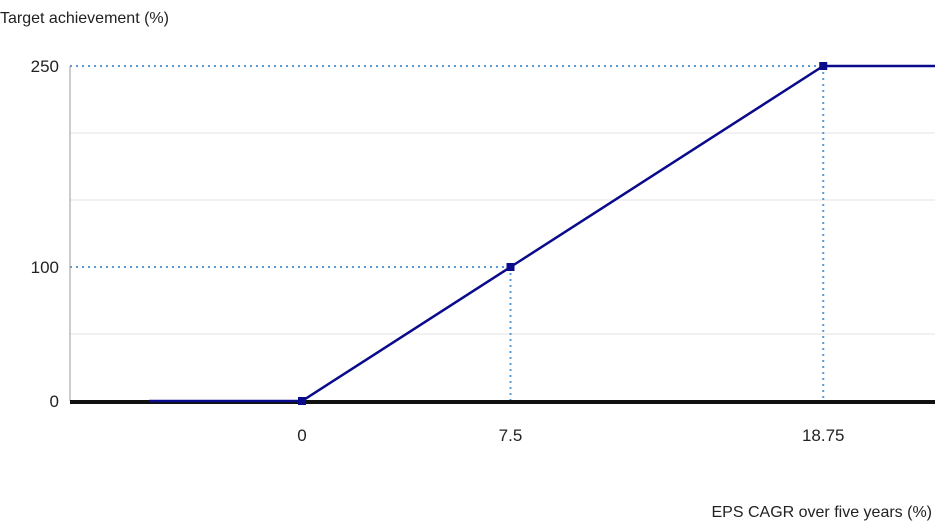 The width and height of the screenshot is (935, 521). Describe the element at coordinates (822, 512) in the screenshot. I see `x-axis-label: EPS CAGR over five years (%)` at that location.